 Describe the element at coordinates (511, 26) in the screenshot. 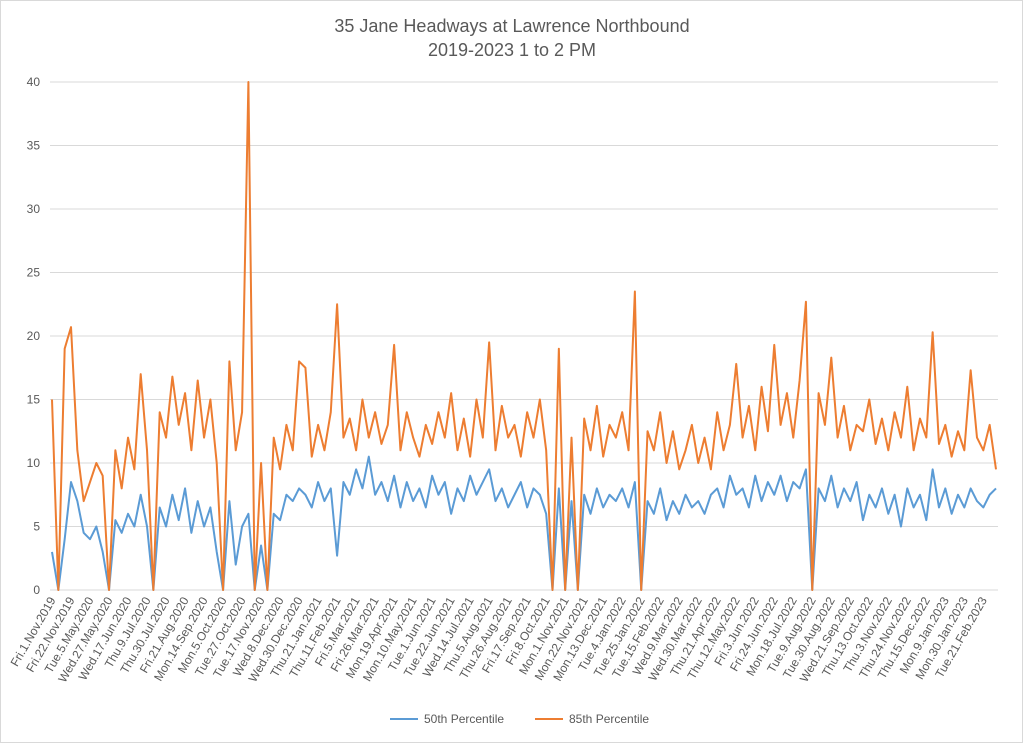

I see `chart-title: 35 Jane Headways at Lawrence Northbound` at that location.